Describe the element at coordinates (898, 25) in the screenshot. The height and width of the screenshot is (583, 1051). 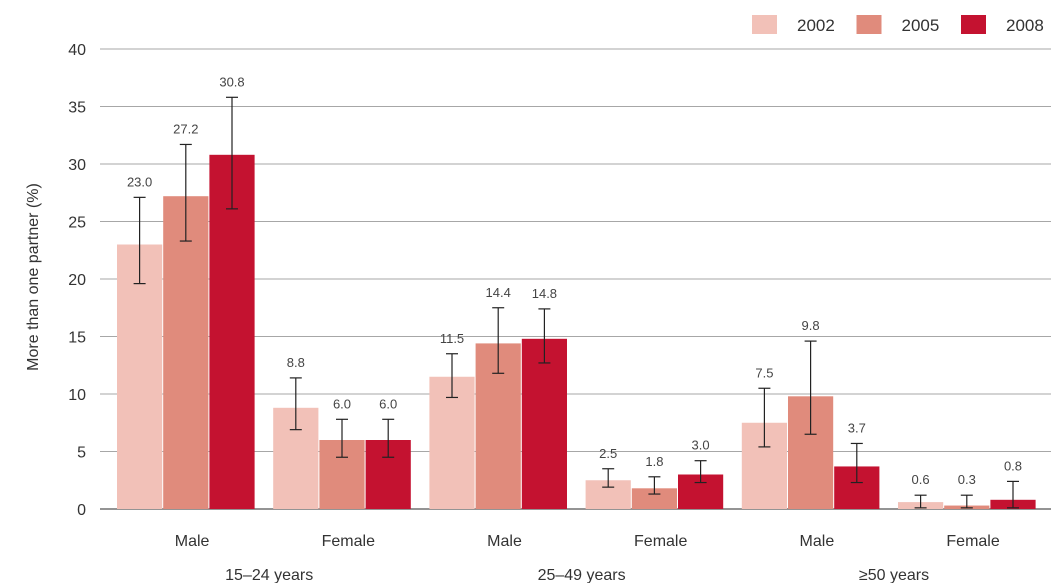
I see `legend: 2002 2005 2008` at that location.